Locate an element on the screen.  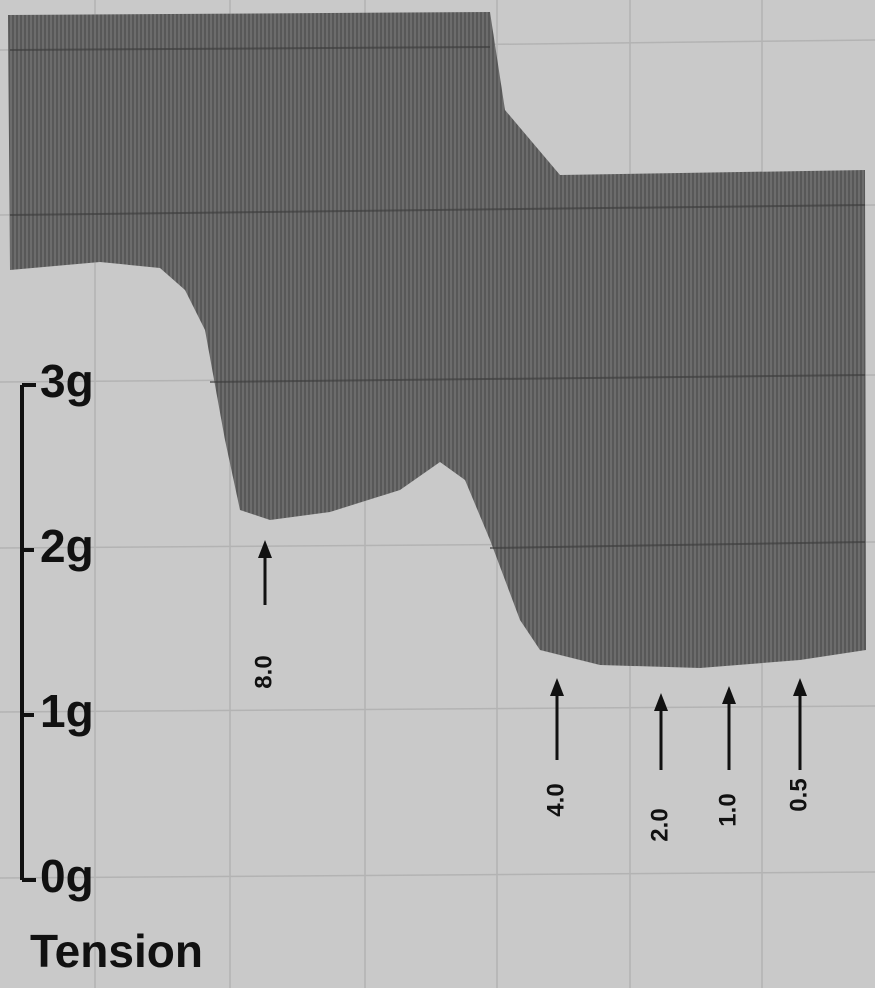
scale-label: 1g is located at coordinates (67, 711).